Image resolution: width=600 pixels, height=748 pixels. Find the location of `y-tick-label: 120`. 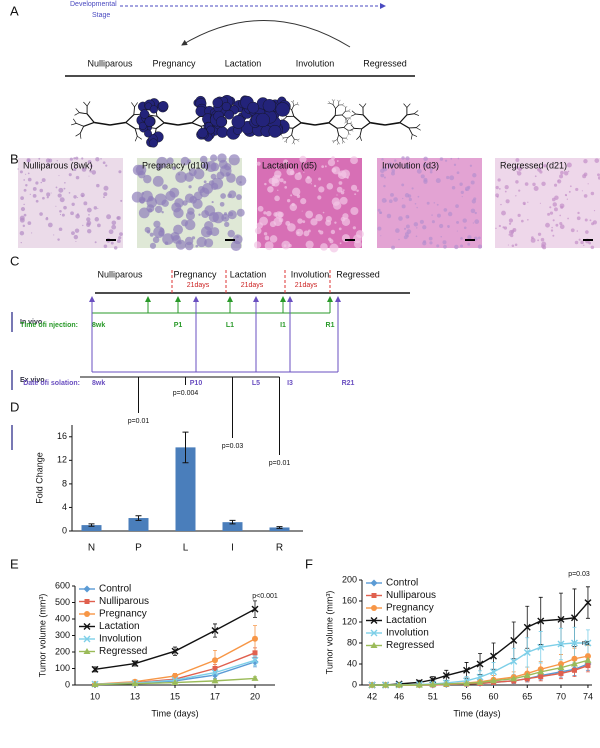

y-tick-label: 120 is located at coordinates (349, 621).